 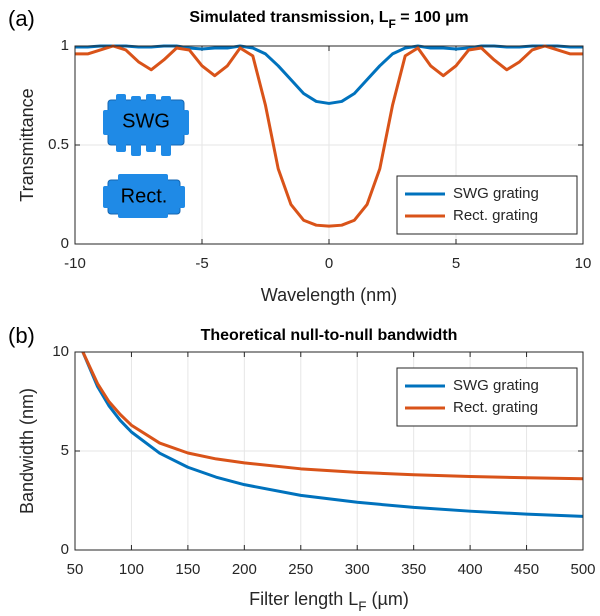 I want to click on panel-label: (a), so click(x=21, y=18).